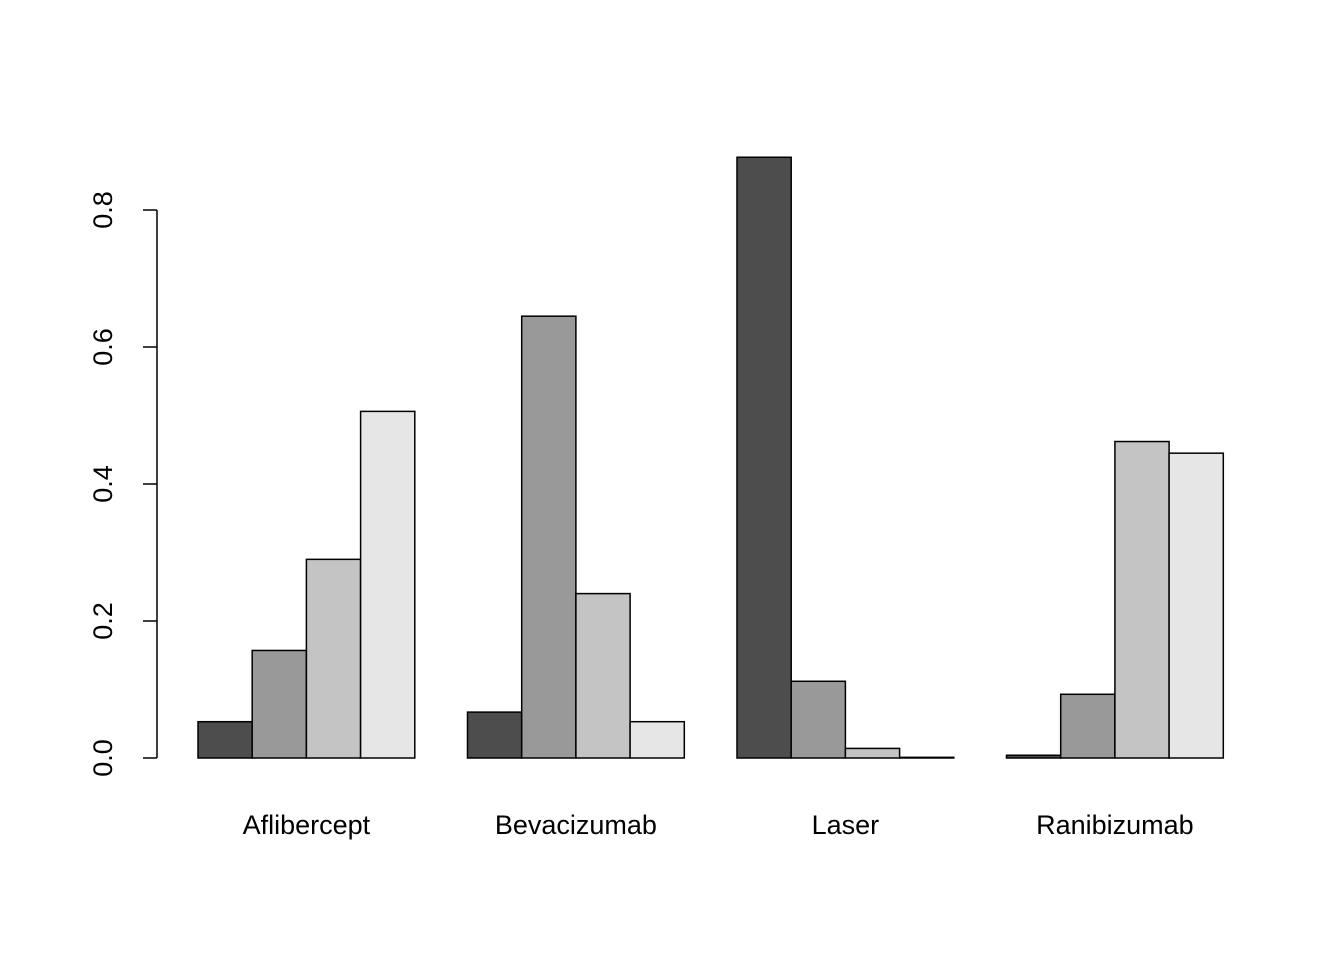 This screenshot has width=1344, height=960. I want to click on y-axis: 0.0 0.2 0.4 0.6 0.8, so click(123, 484).